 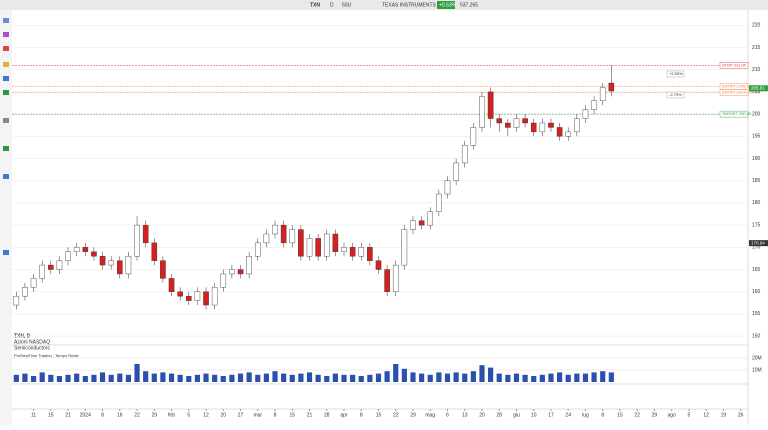 I want to click on x-tick-label: 26, so click(x=741, y=415).